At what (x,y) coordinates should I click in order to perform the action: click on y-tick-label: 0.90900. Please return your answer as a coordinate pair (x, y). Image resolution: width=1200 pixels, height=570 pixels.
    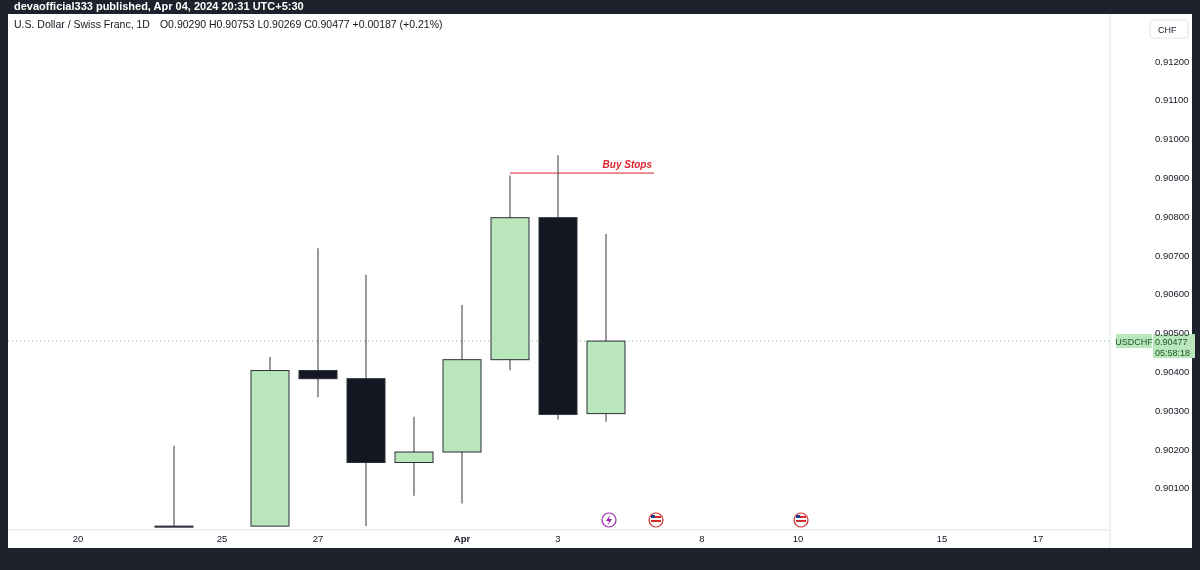
    Looking at the image, I should click on (1172, 177).